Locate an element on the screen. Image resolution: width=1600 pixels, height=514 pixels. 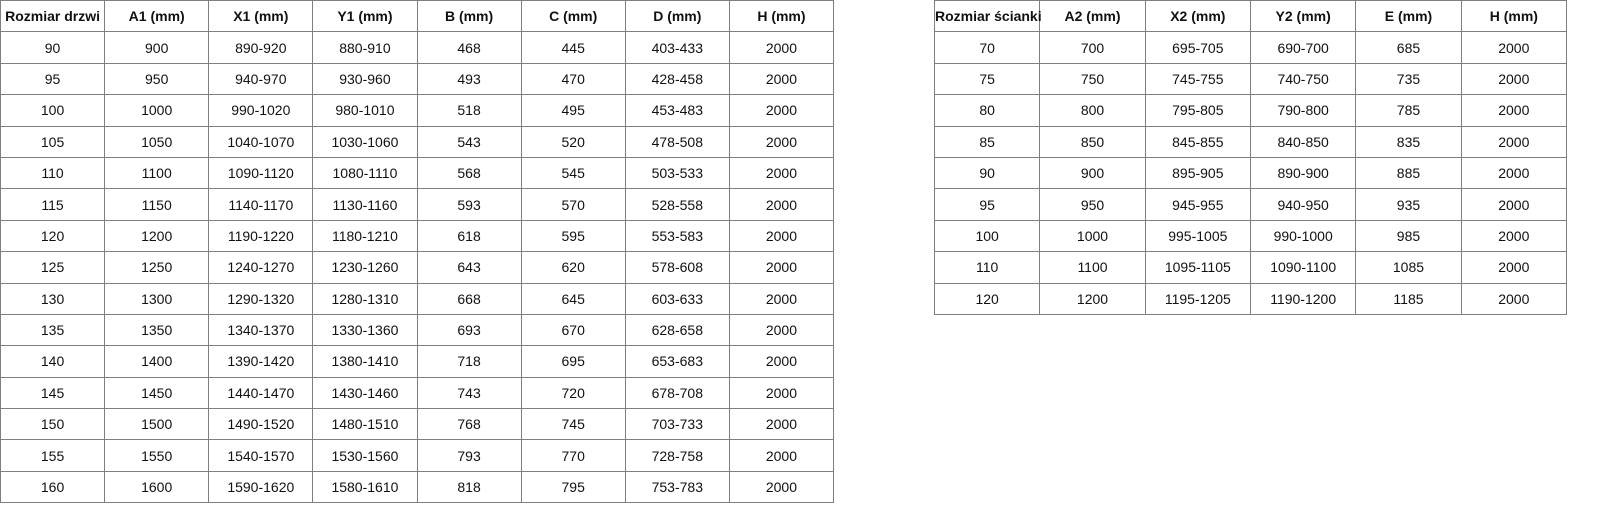
table-cell: 470 is located at coordinates (573, 79).